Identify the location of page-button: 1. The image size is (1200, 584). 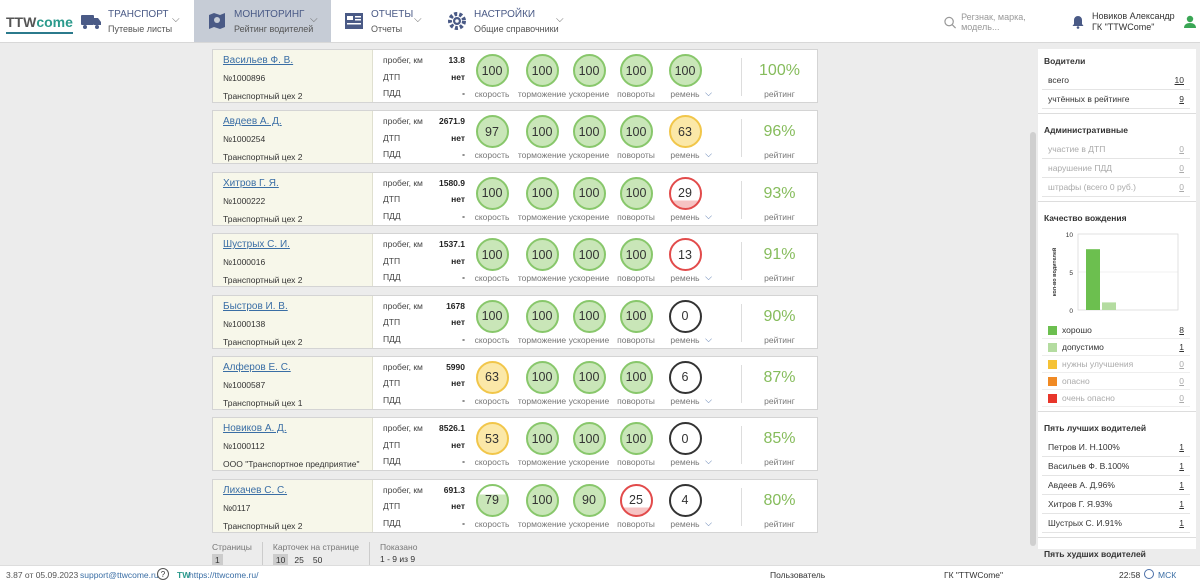
(217, 560).